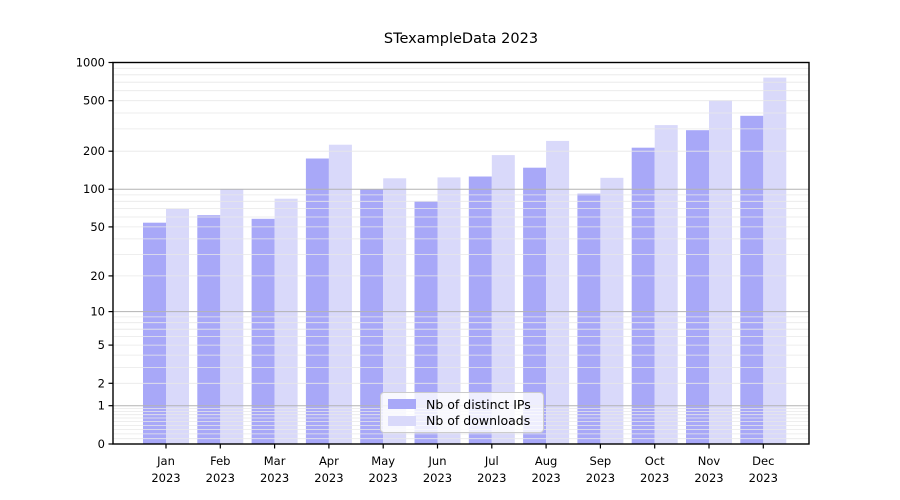 The width and height of the screenshot is (900, 500). What do you see at coordinates (449, 310) in the screenshot?
I see `bar-downloads-jun` at bounding box center [449, 310].